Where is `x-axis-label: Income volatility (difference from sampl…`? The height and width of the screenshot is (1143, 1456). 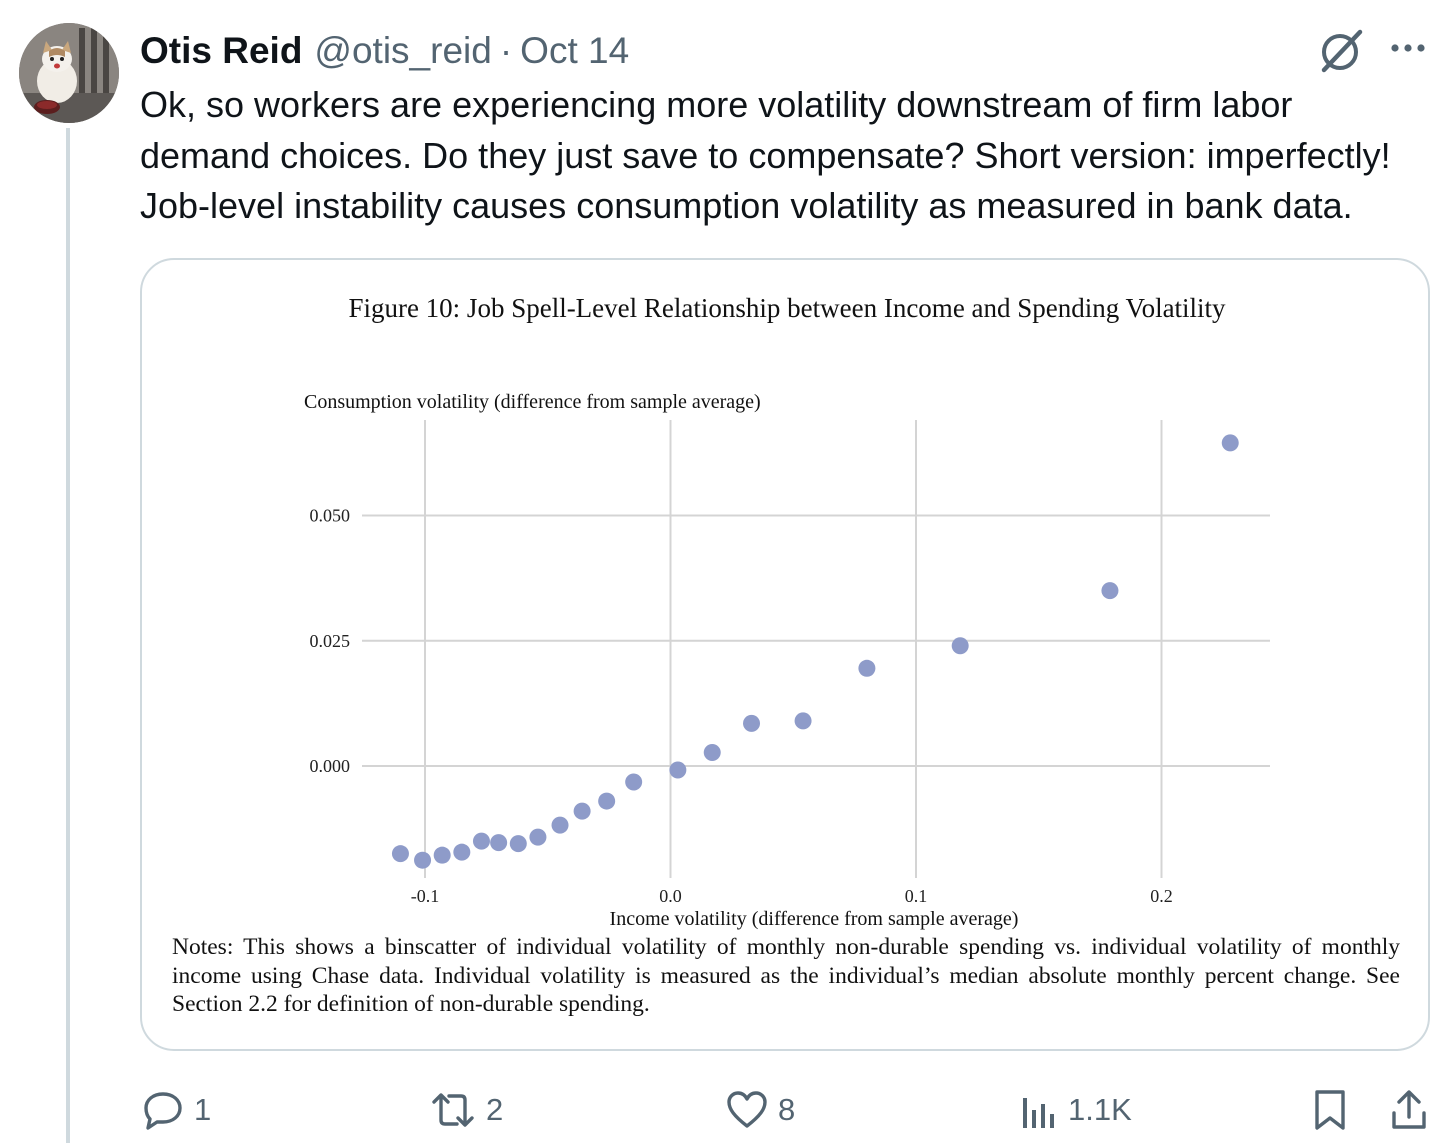
x-axis-label: Income volatility (difference from sampl… is located at coordinates (814, 919).